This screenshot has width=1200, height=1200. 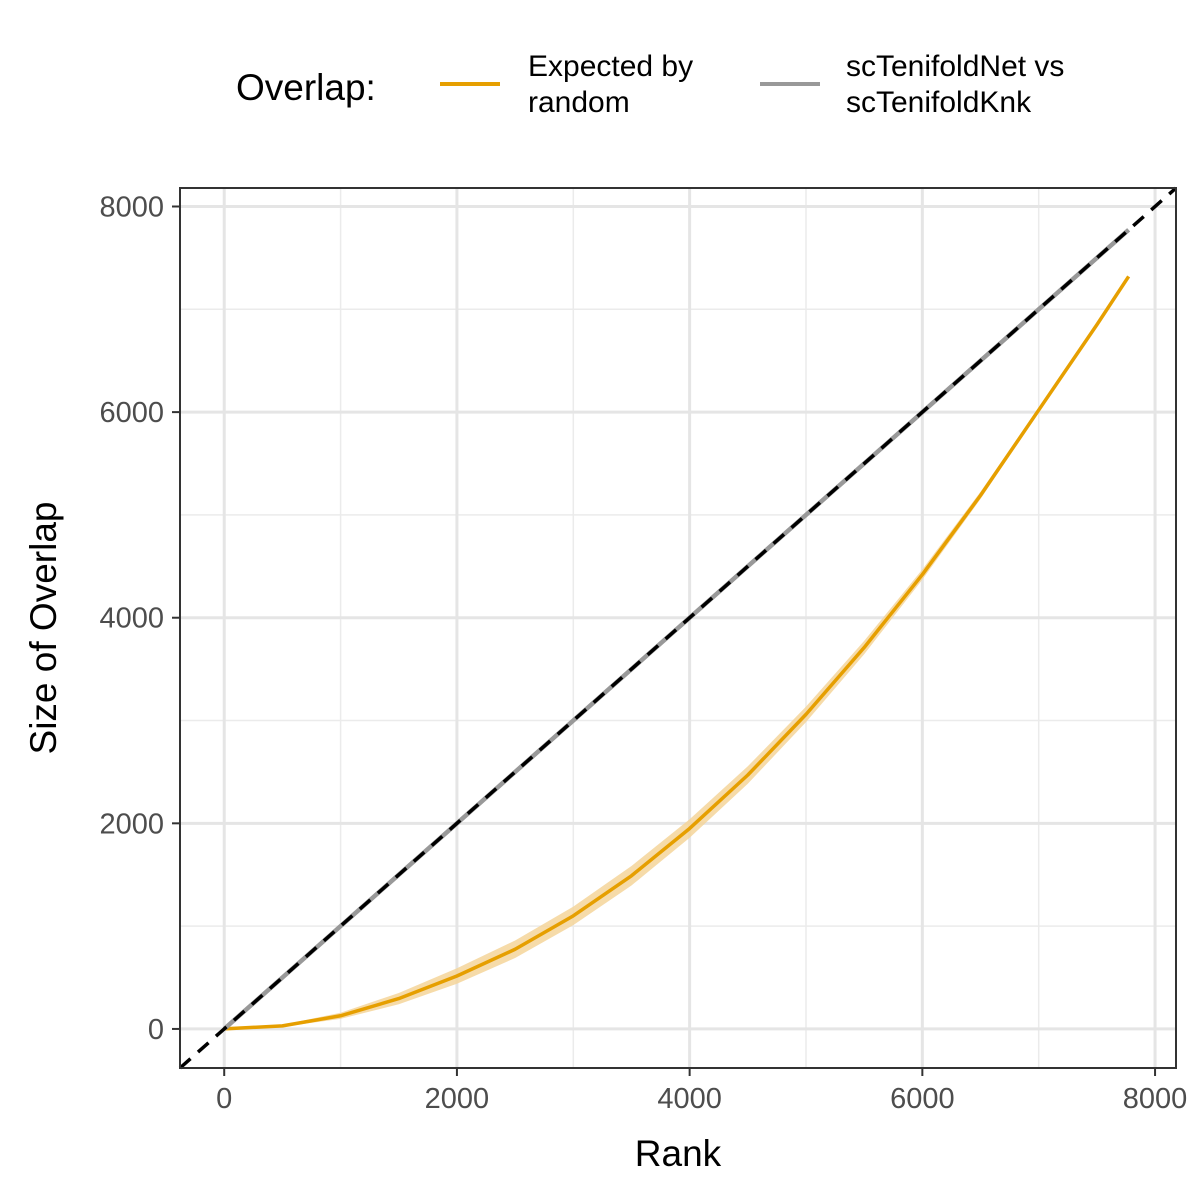 I want to click on legend-label-1: scTenifoldNet vs scTenifoldKnk, so click(x=955, y=84).